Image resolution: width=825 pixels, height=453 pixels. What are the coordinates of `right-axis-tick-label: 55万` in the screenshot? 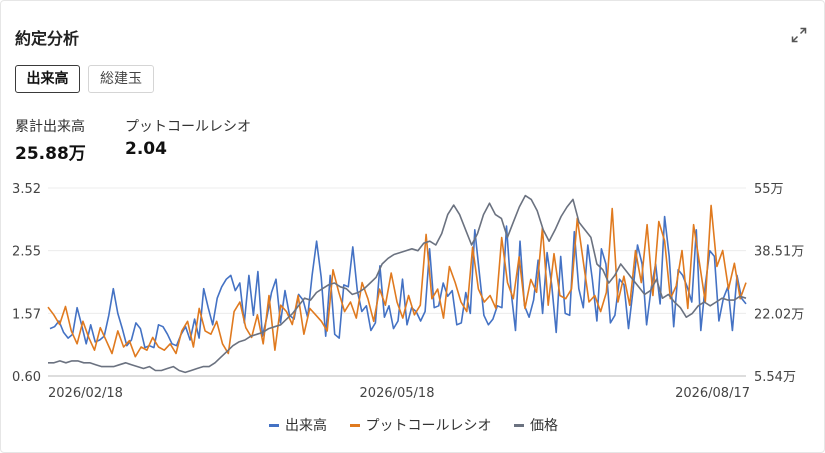 It's located at (769, 189).